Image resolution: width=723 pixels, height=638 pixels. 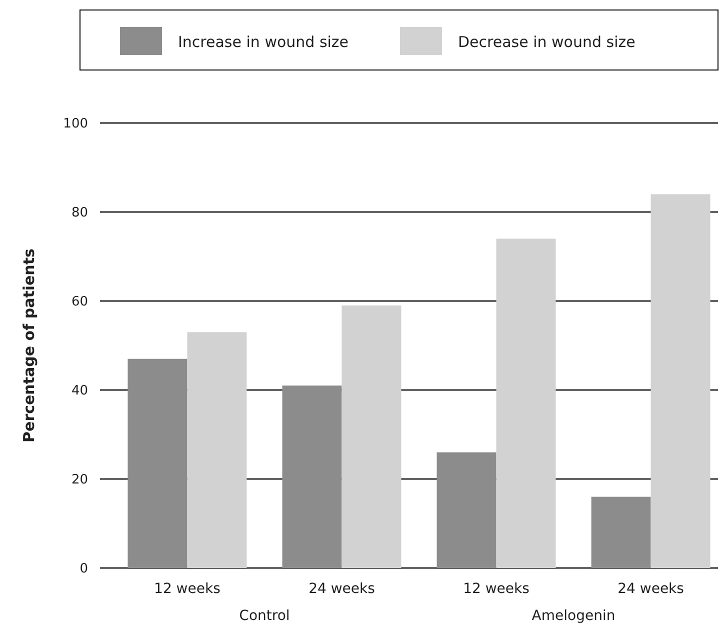 I want to click on y-tick-label: 40, so click(x=79, y=391).